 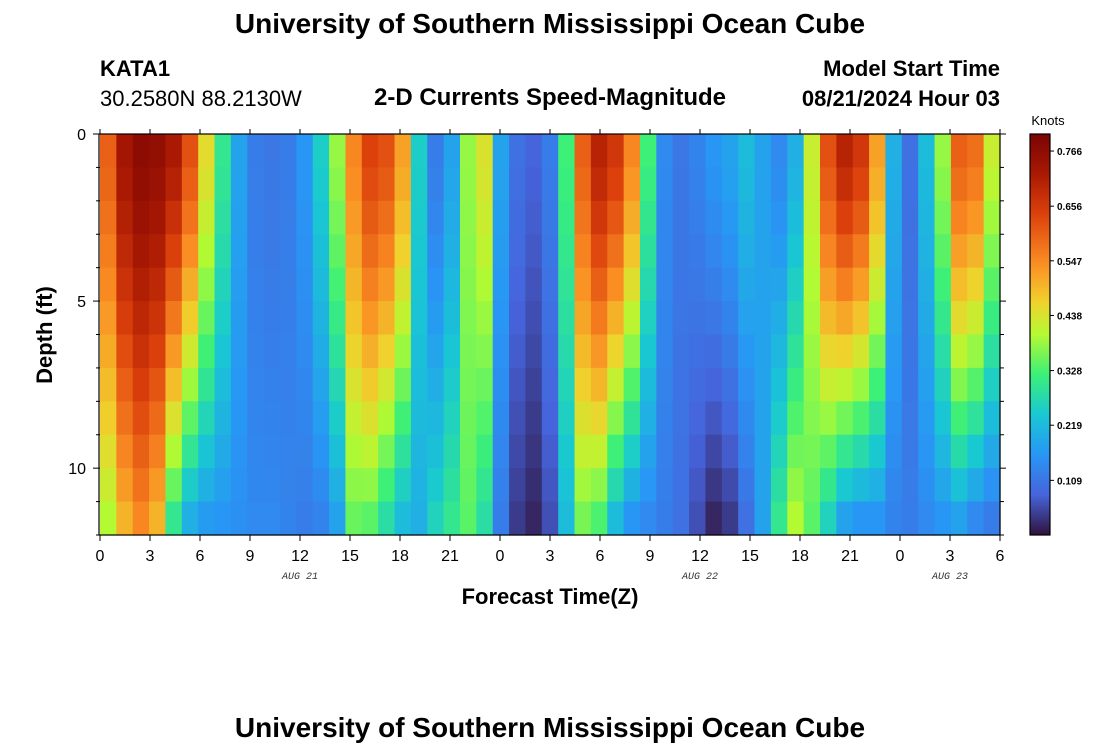 What do you see at coordinates (1069, 481) in the screenshot?
I see `colorbar-tick-label: 0.109` at bounding box center [1069, 481].